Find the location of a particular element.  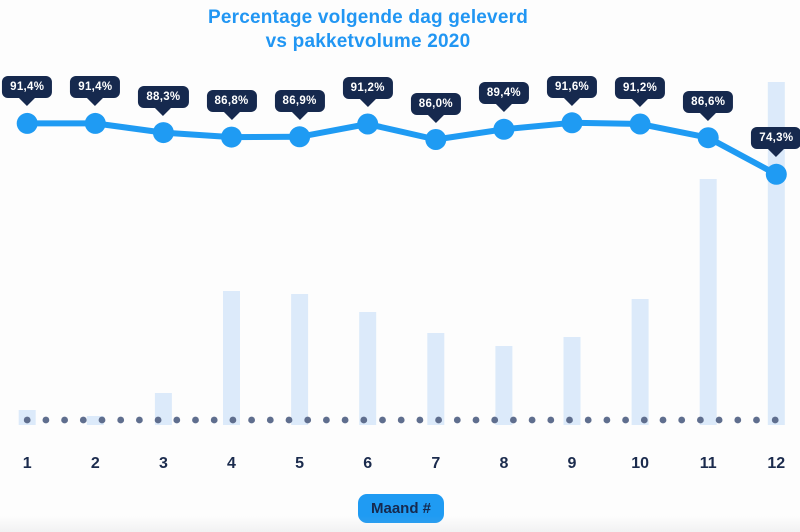

pct-badge: 88,3% is located at coordinates (163, 96).